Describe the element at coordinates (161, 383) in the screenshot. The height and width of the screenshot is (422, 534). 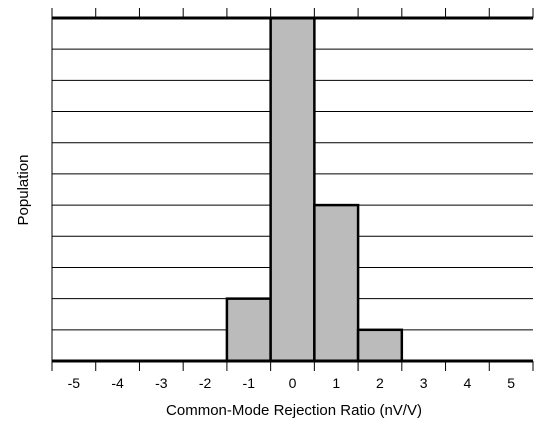
I see `x-tick-label: -3` at that location.